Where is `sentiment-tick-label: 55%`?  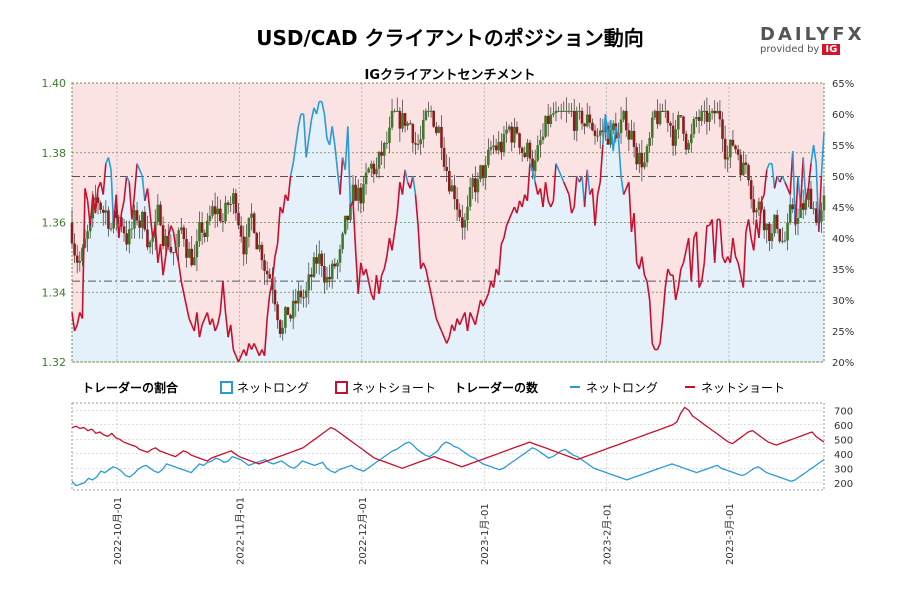
sentiment-tick-label: 55% is located at coordinates (843, 146).